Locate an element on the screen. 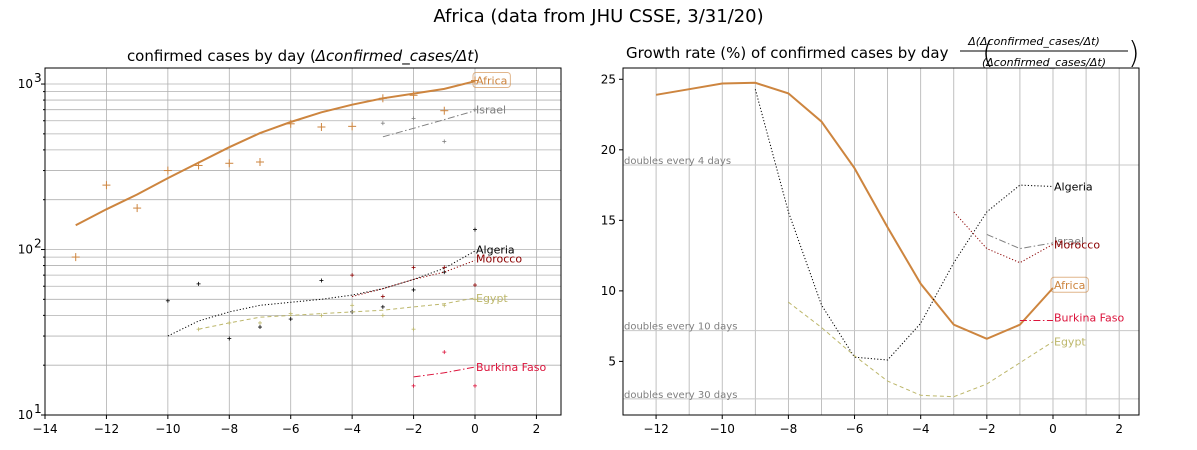  right-series-label-africa: Africa is located at coordinates (1069, 285).